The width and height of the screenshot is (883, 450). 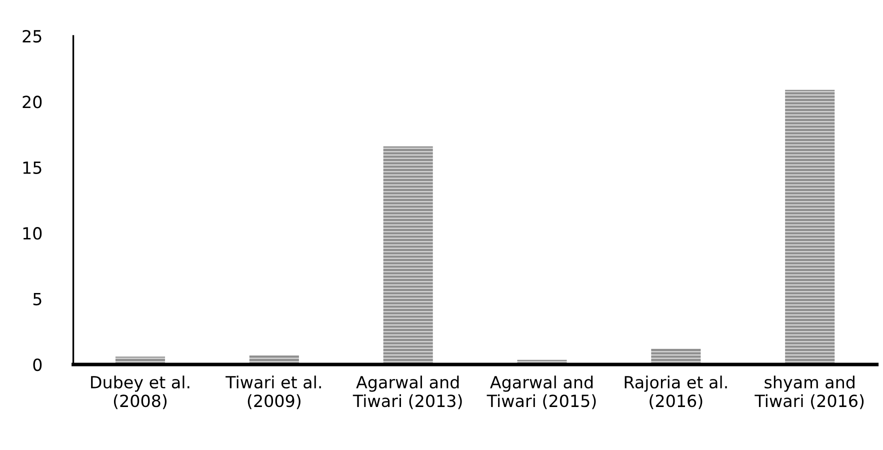 I want to click on y-tick-label: 5, so click(x=37, y=299).